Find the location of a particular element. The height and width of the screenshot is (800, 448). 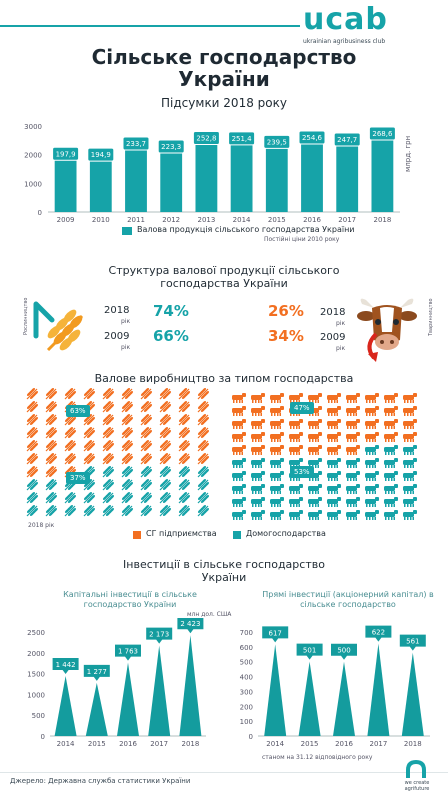

y-tick-label: 500 is located at coordinates (246, 663).